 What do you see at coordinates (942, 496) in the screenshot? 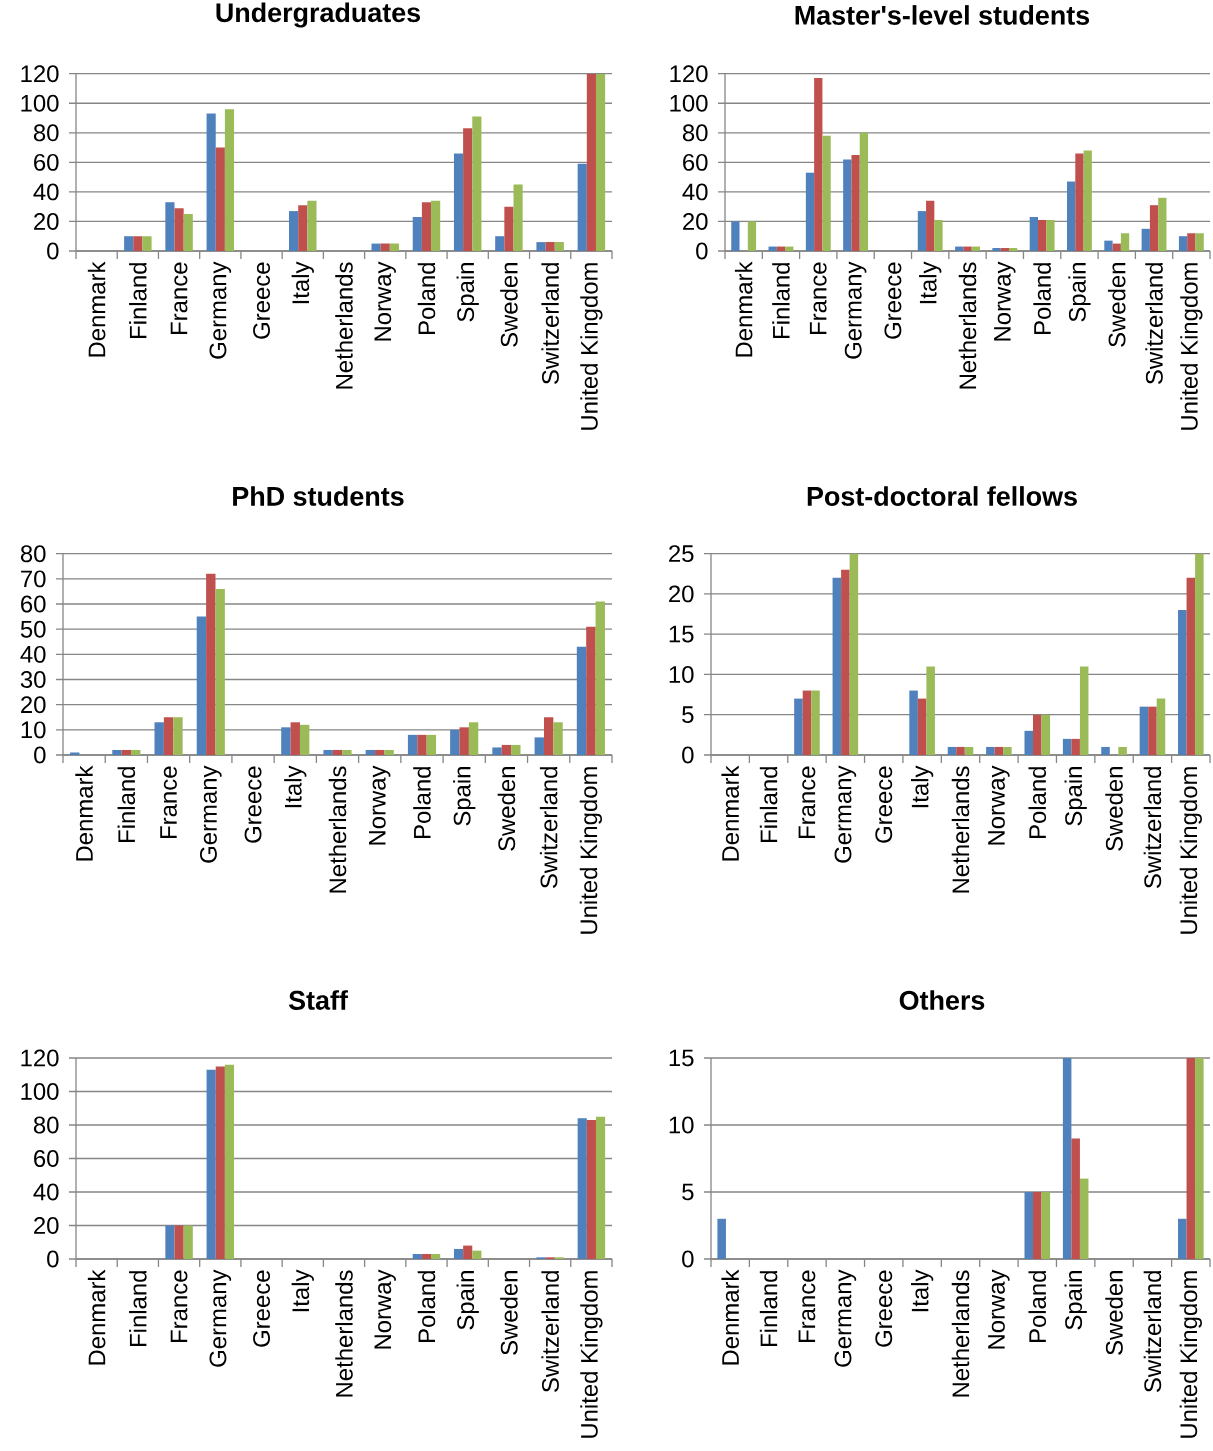
I see `chart-title: Post-doctoral fellows` at bounding box center [942, 496].